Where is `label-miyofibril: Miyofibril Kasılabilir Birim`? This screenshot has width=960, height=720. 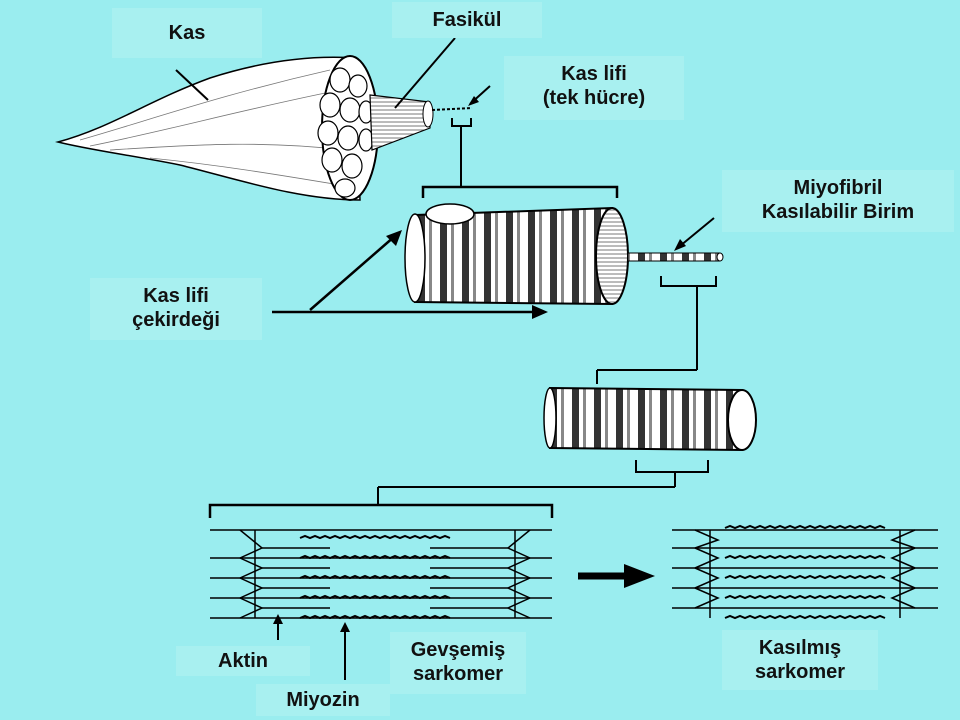 label-miyofibril: Miyofibril Kasılabilir Birim is located at coordinates (838, 201).